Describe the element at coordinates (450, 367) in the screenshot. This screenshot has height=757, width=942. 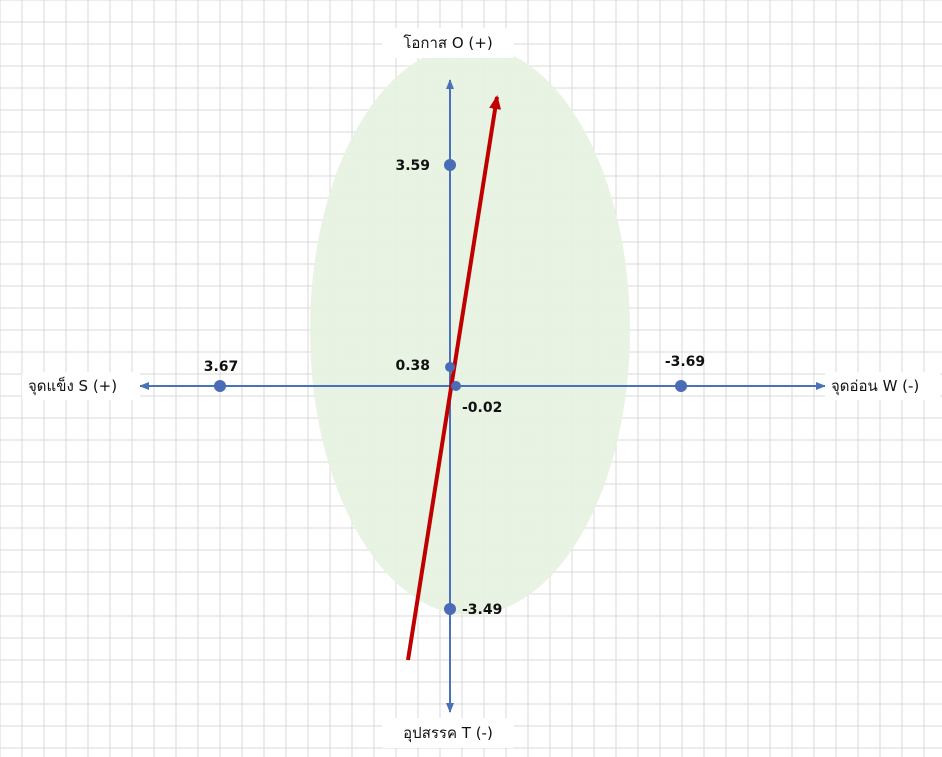
I see `point-vertical-sum` at that location.